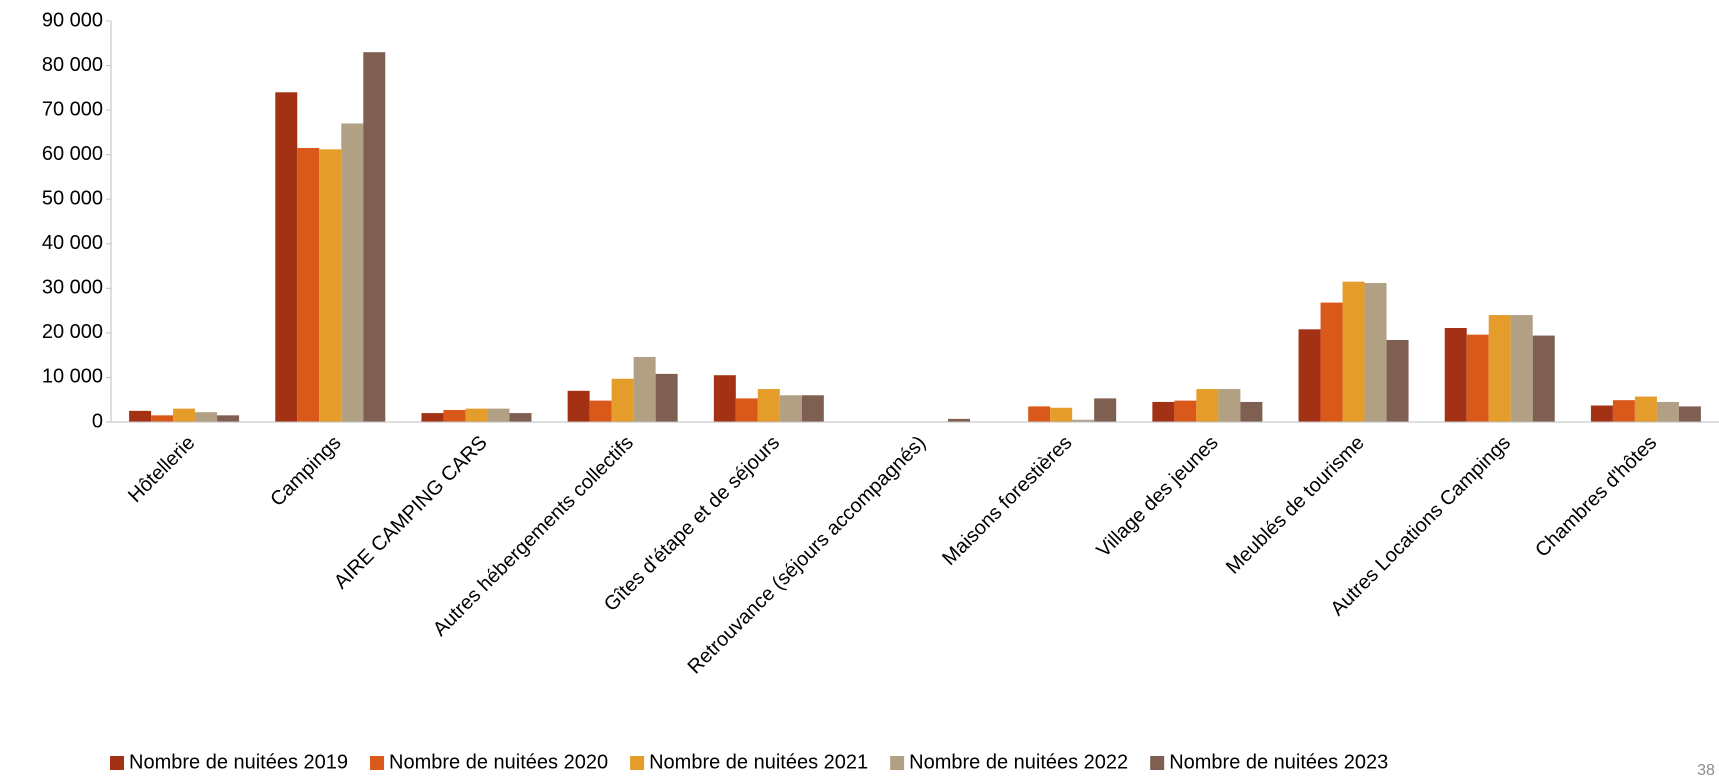 The width and height of the screenshot is (1719, 776). What do you see at coordinates (1706, 769) in the screenshot?
I see `page-number: 38` at bounding box center [1706, 769].